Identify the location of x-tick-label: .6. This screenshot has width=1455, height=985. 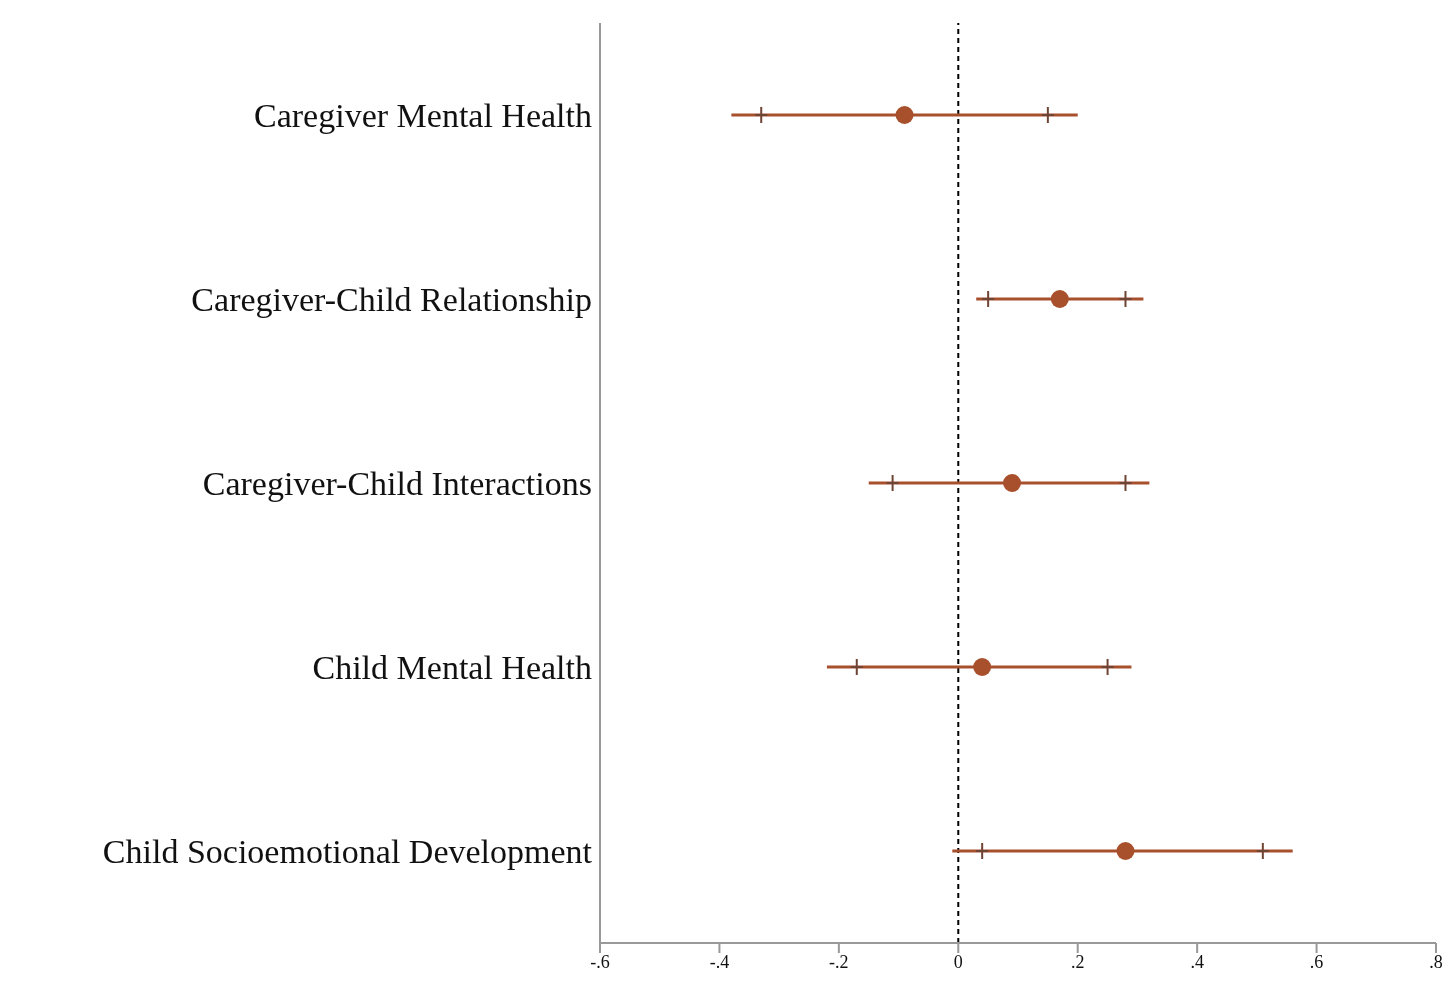
(1316, 961).